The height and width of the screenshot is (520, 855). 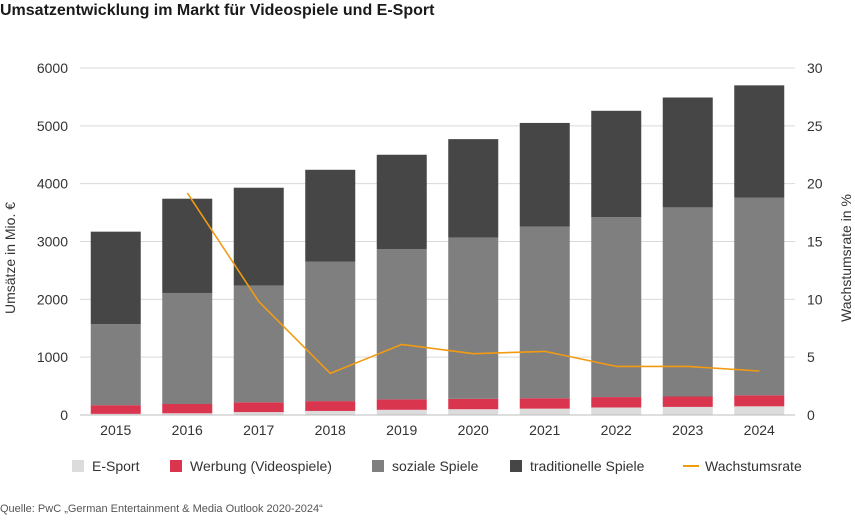 What do you see at coordinates (52, 357) in the screenshot?
I see `y-tick-label: 1000` at bounding box center [52, 357].